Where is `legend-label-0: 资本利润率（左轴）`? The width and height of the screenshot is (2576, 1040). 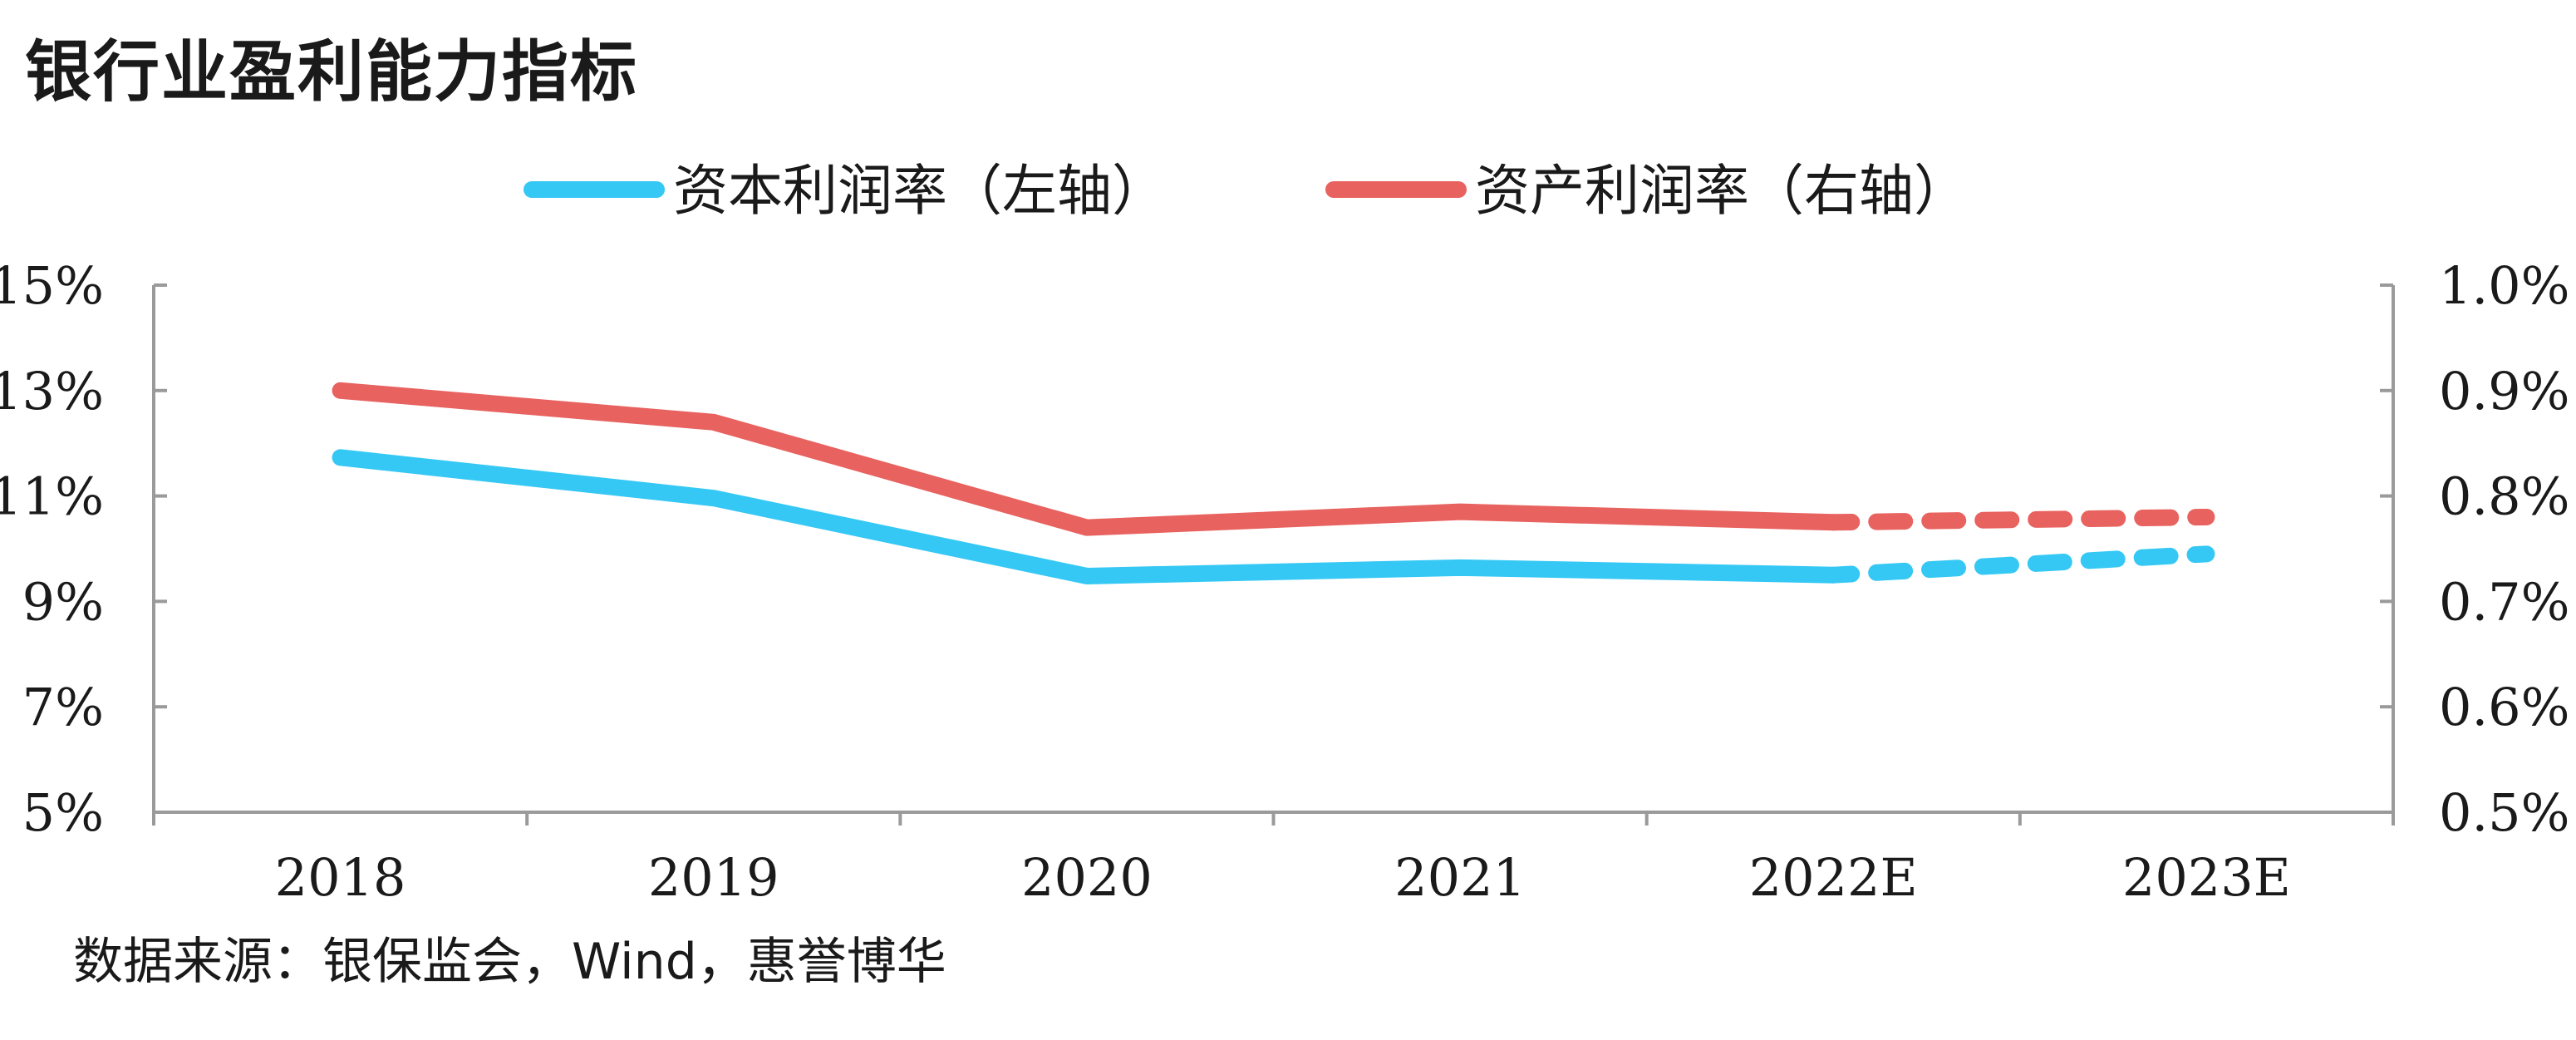 legend-label-0: 资本利润率（左轴） is located at coordinates (920, 191).